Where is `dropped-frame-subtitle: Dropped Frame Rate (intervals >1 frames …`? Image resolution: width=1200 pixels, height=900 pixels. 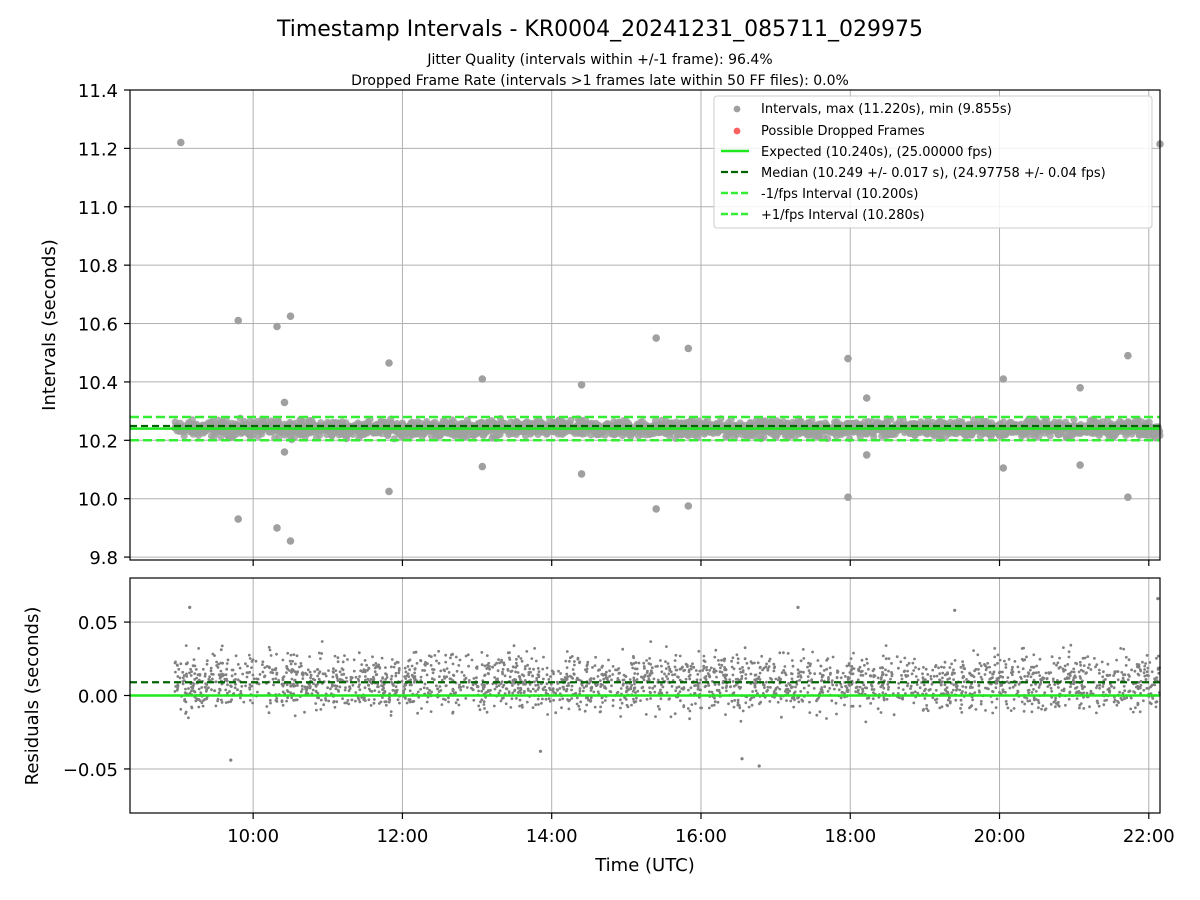
dropped-frame-subtitle: Dropped Frame Rate (intervals >1 frames … is located at coordinates (600, 81).